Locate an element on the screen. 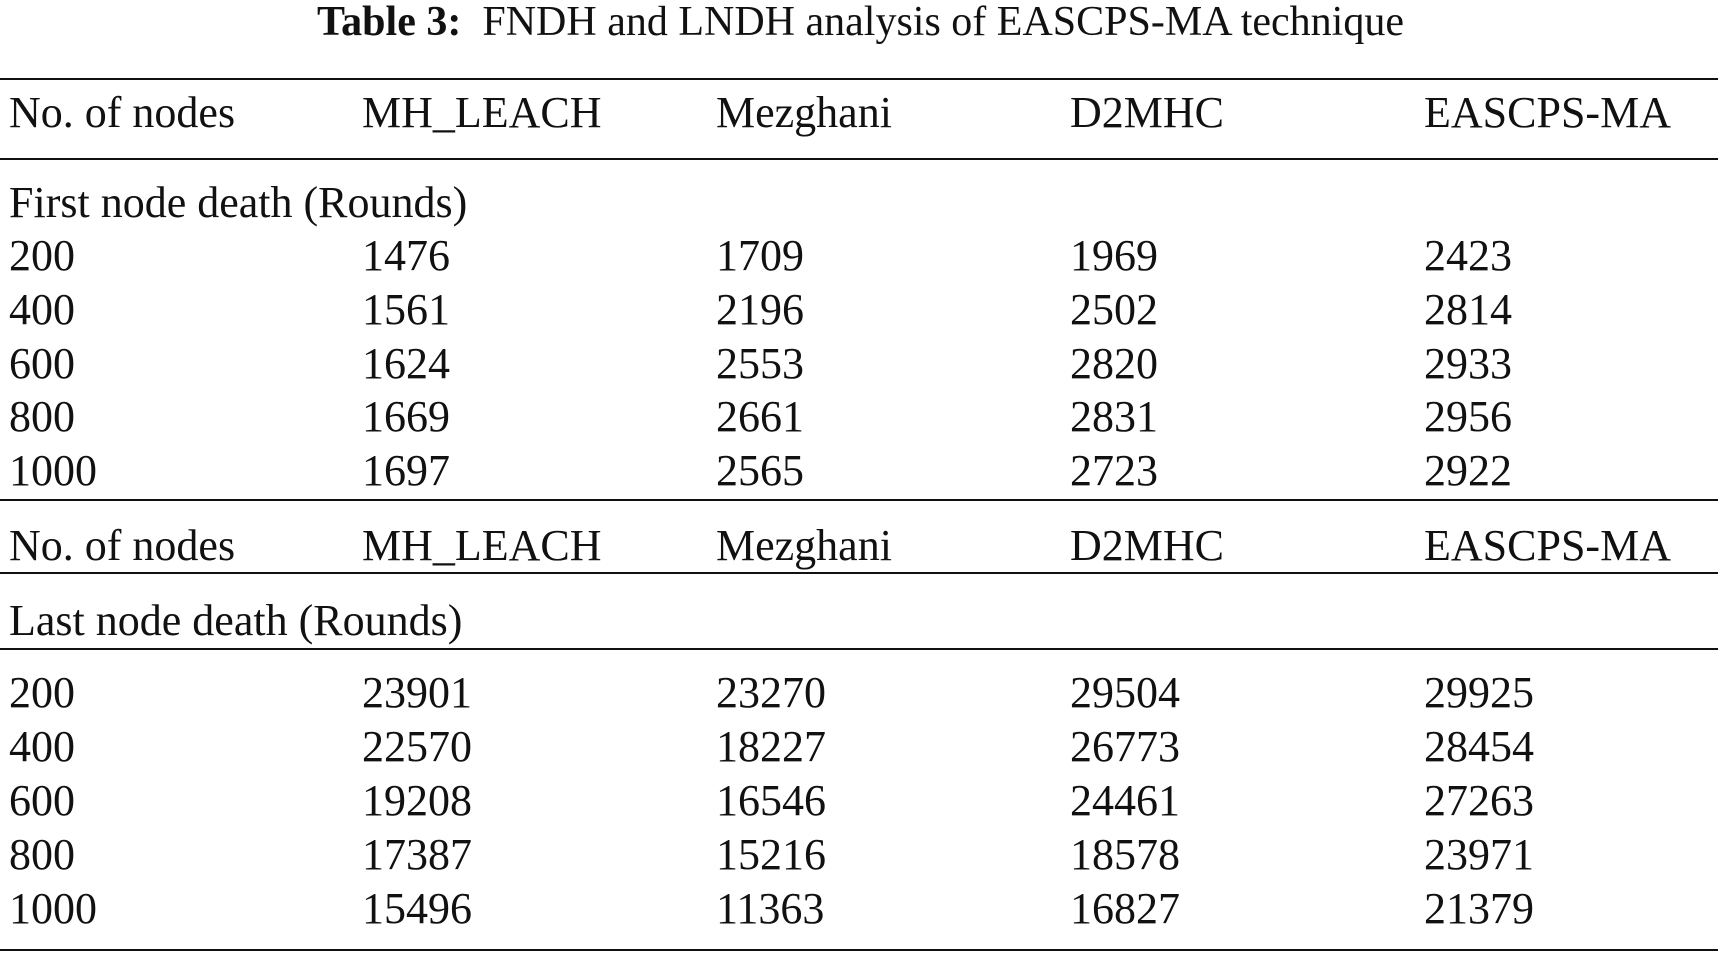 This screenshot has height=954, width=1721. cell: 15216 is located at coordinates (771, 854).